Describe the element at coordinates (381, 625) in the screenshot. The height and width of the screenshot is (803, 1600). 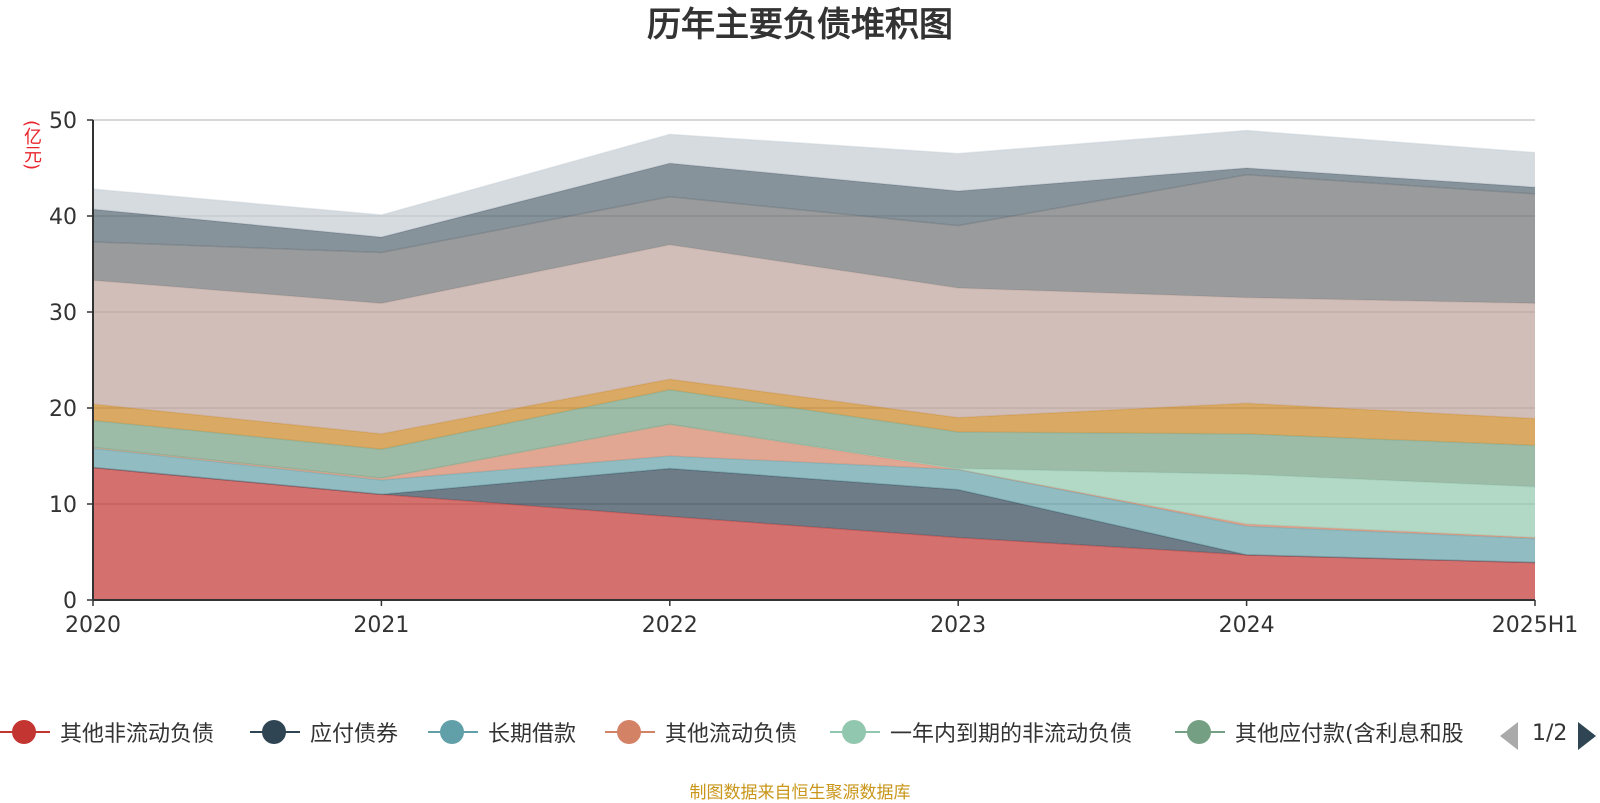
I see `x-tick-label: 2021` at that location.